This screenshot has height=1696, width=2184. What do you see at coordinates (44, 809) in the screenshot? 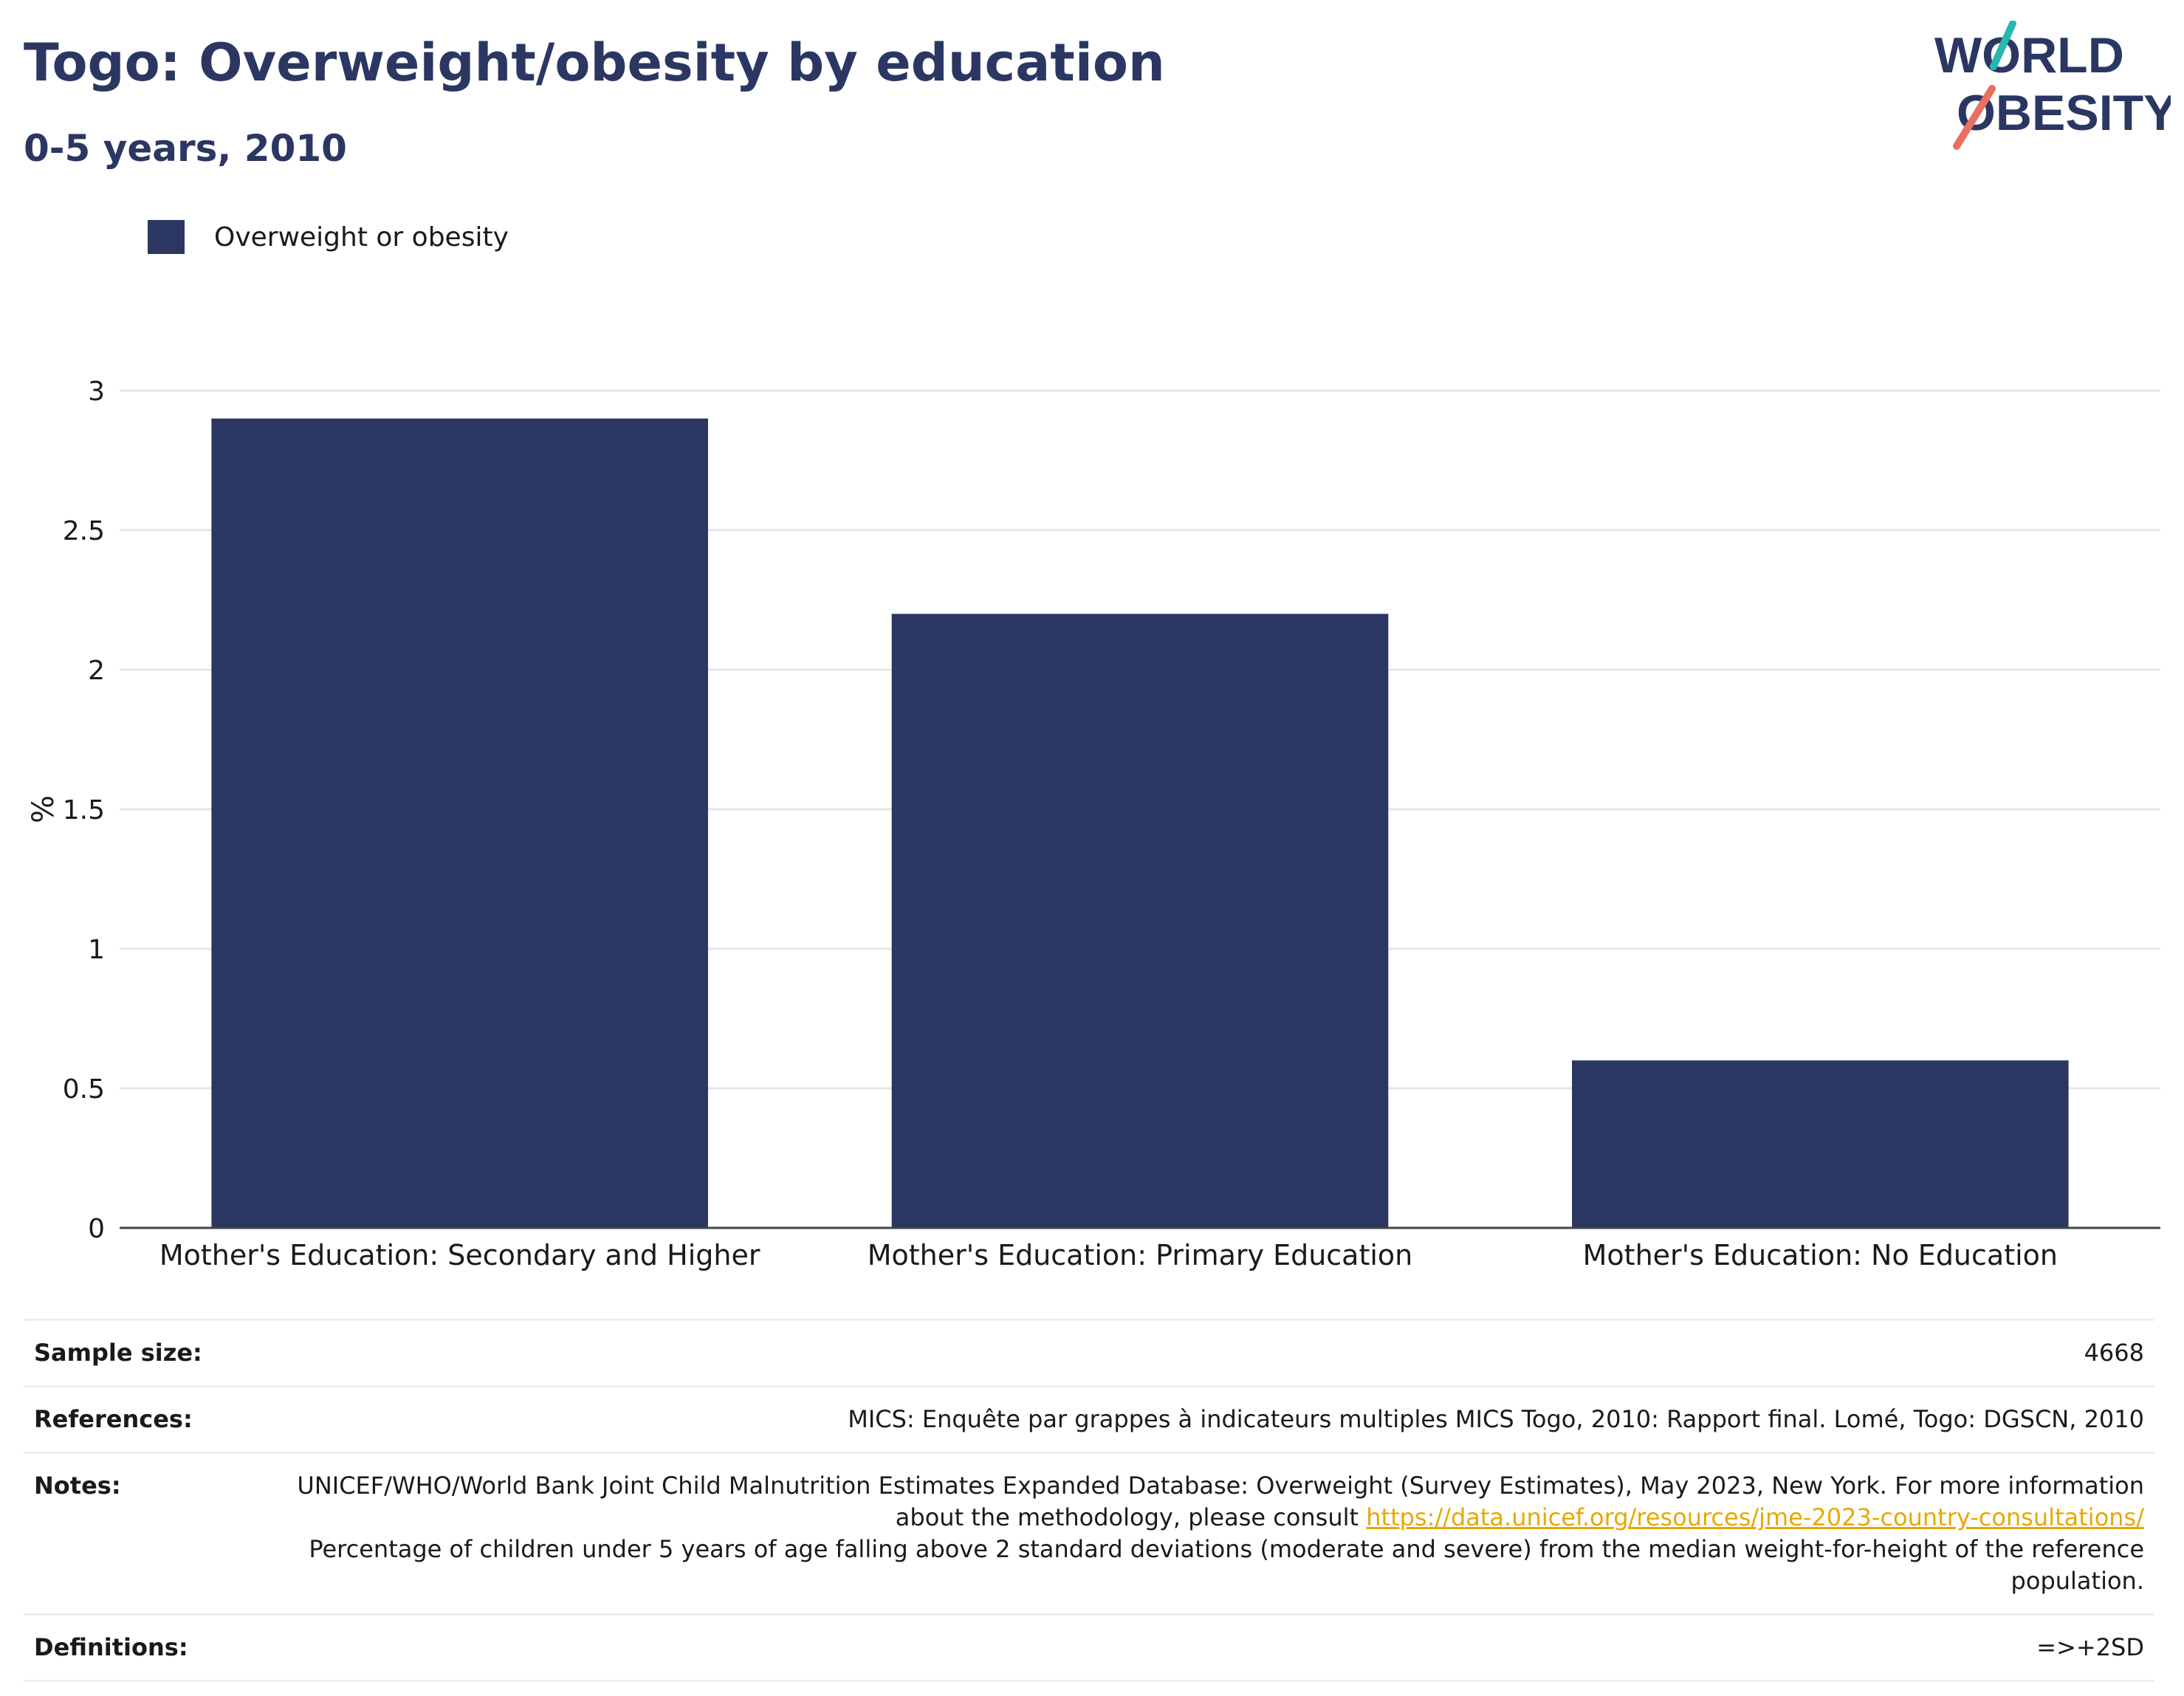
I see `y-axis-label: %` at bounding box center [44, 809].